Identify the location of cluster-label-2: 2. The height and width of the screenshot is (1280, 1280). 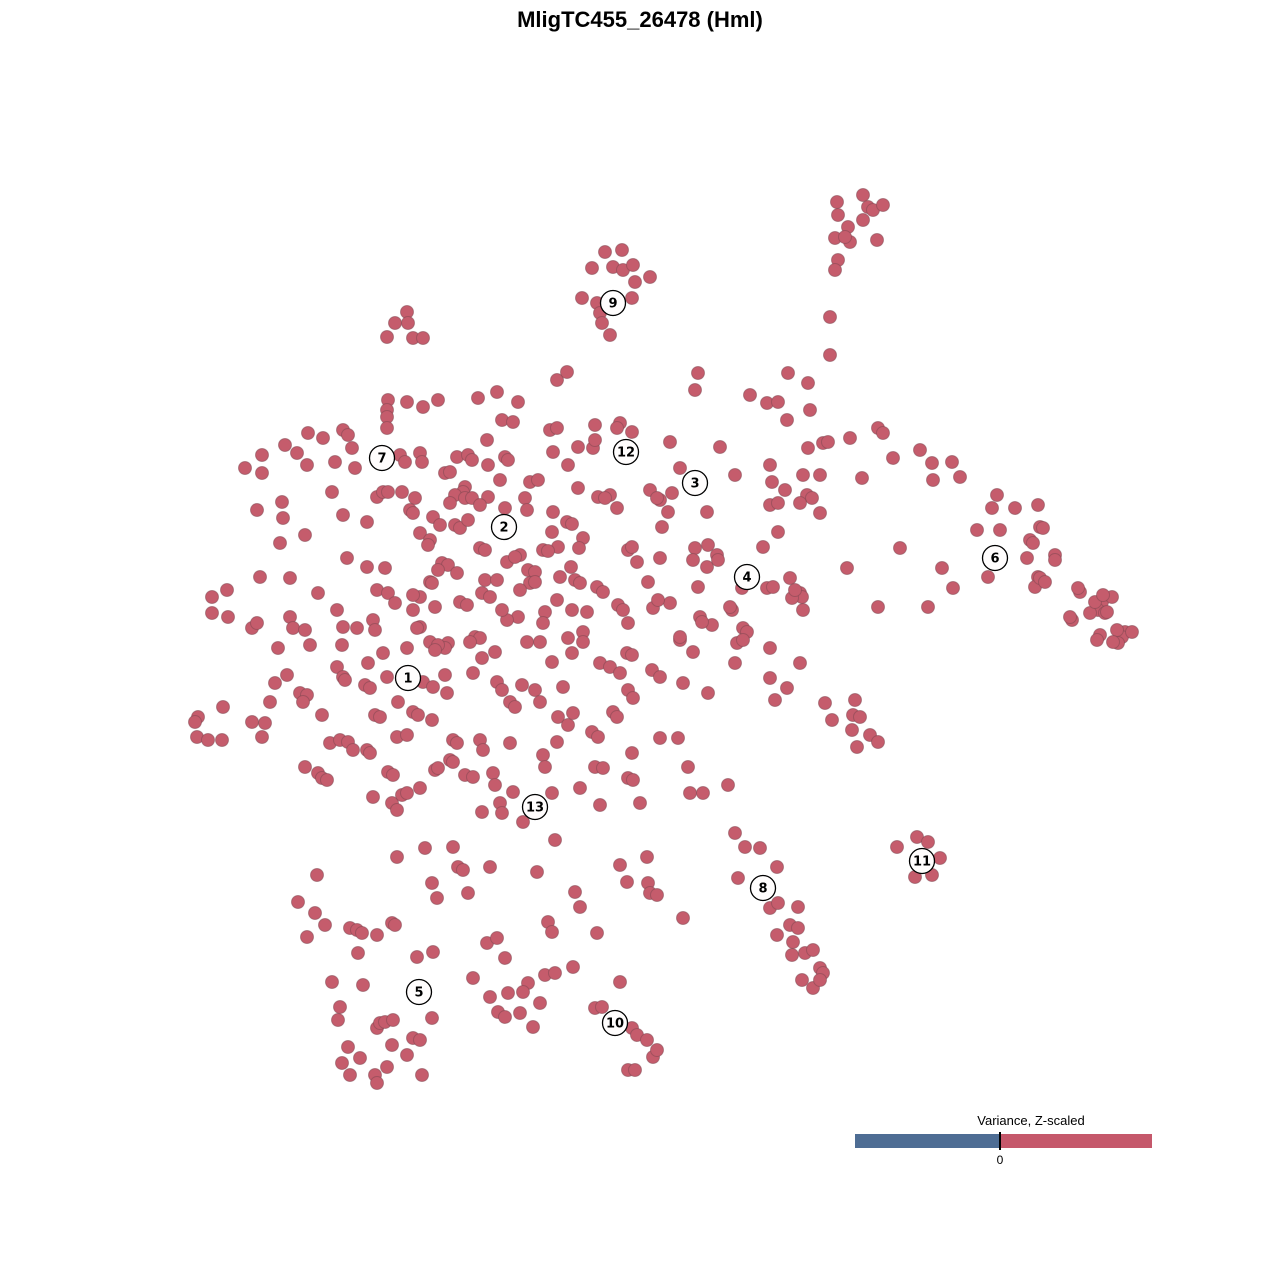
(504, 527).